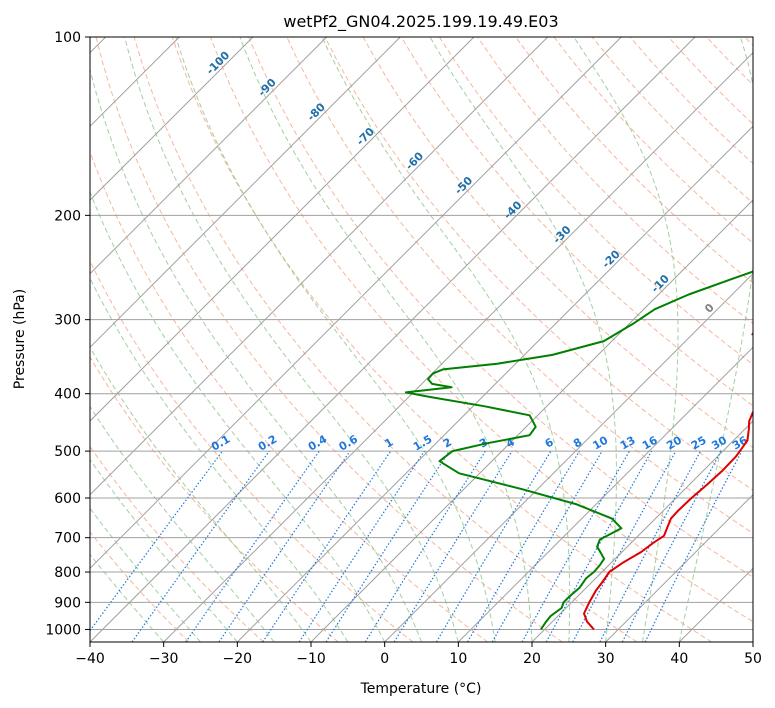 This screenshot has width=775, height=708. Describe the element at coordinates (67, 395) in the screenshot. I see `y-tick-label: 400` at that location.